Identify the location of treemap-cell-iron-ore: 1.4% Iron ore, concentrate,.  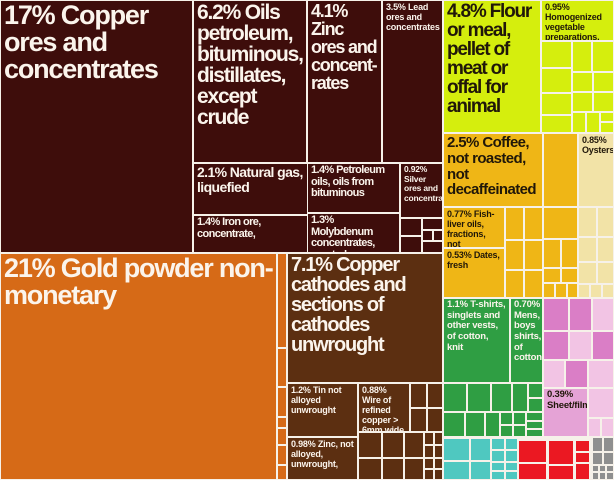
(250, 234).